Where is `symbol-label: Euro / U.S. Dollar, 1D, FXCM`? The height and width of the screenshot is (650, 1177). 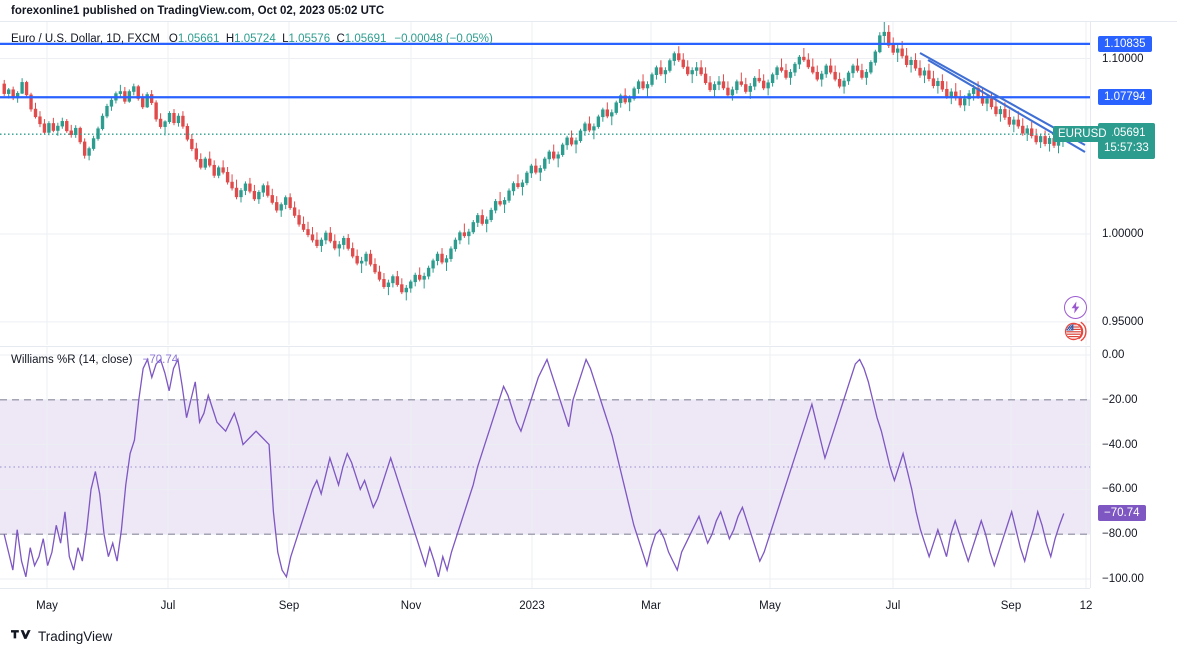 symbol-label: Euro / U.S. Dollar, 1D, FXCM is located at coordinates (85, 39).